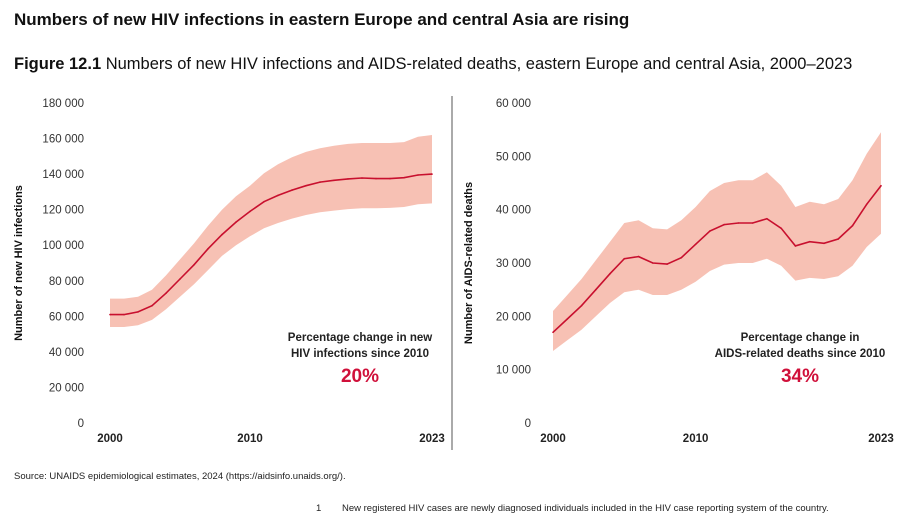 This screenshot has height=527, width=900. Describe the element at coordinates (800, 354) in the screenshot. I see `deaths-annotation-line2: AIDS-related deaths since 2010` at that location.